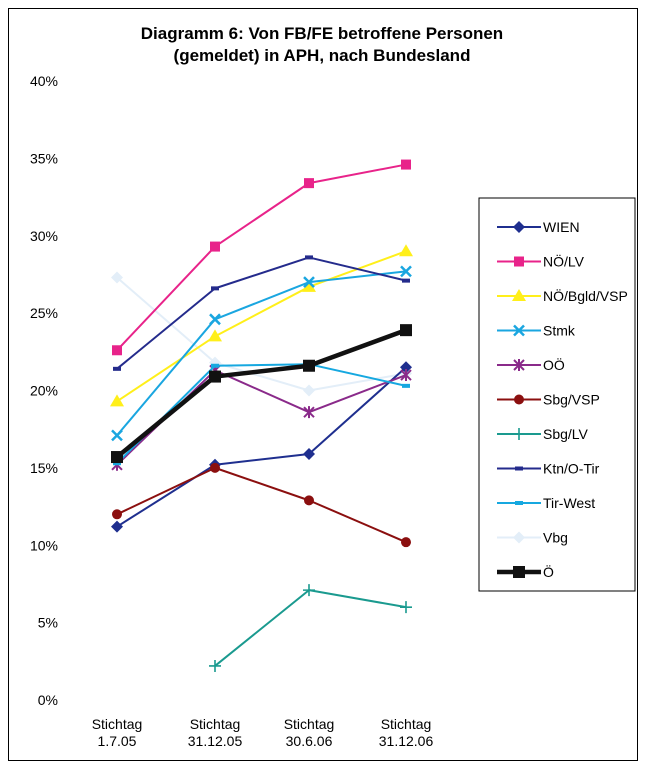 The image size is (646, 769). Describe the element at coordinates (571, 469) in the screenshot. I see `legend-label: Ktn/O-Tir` at that location.